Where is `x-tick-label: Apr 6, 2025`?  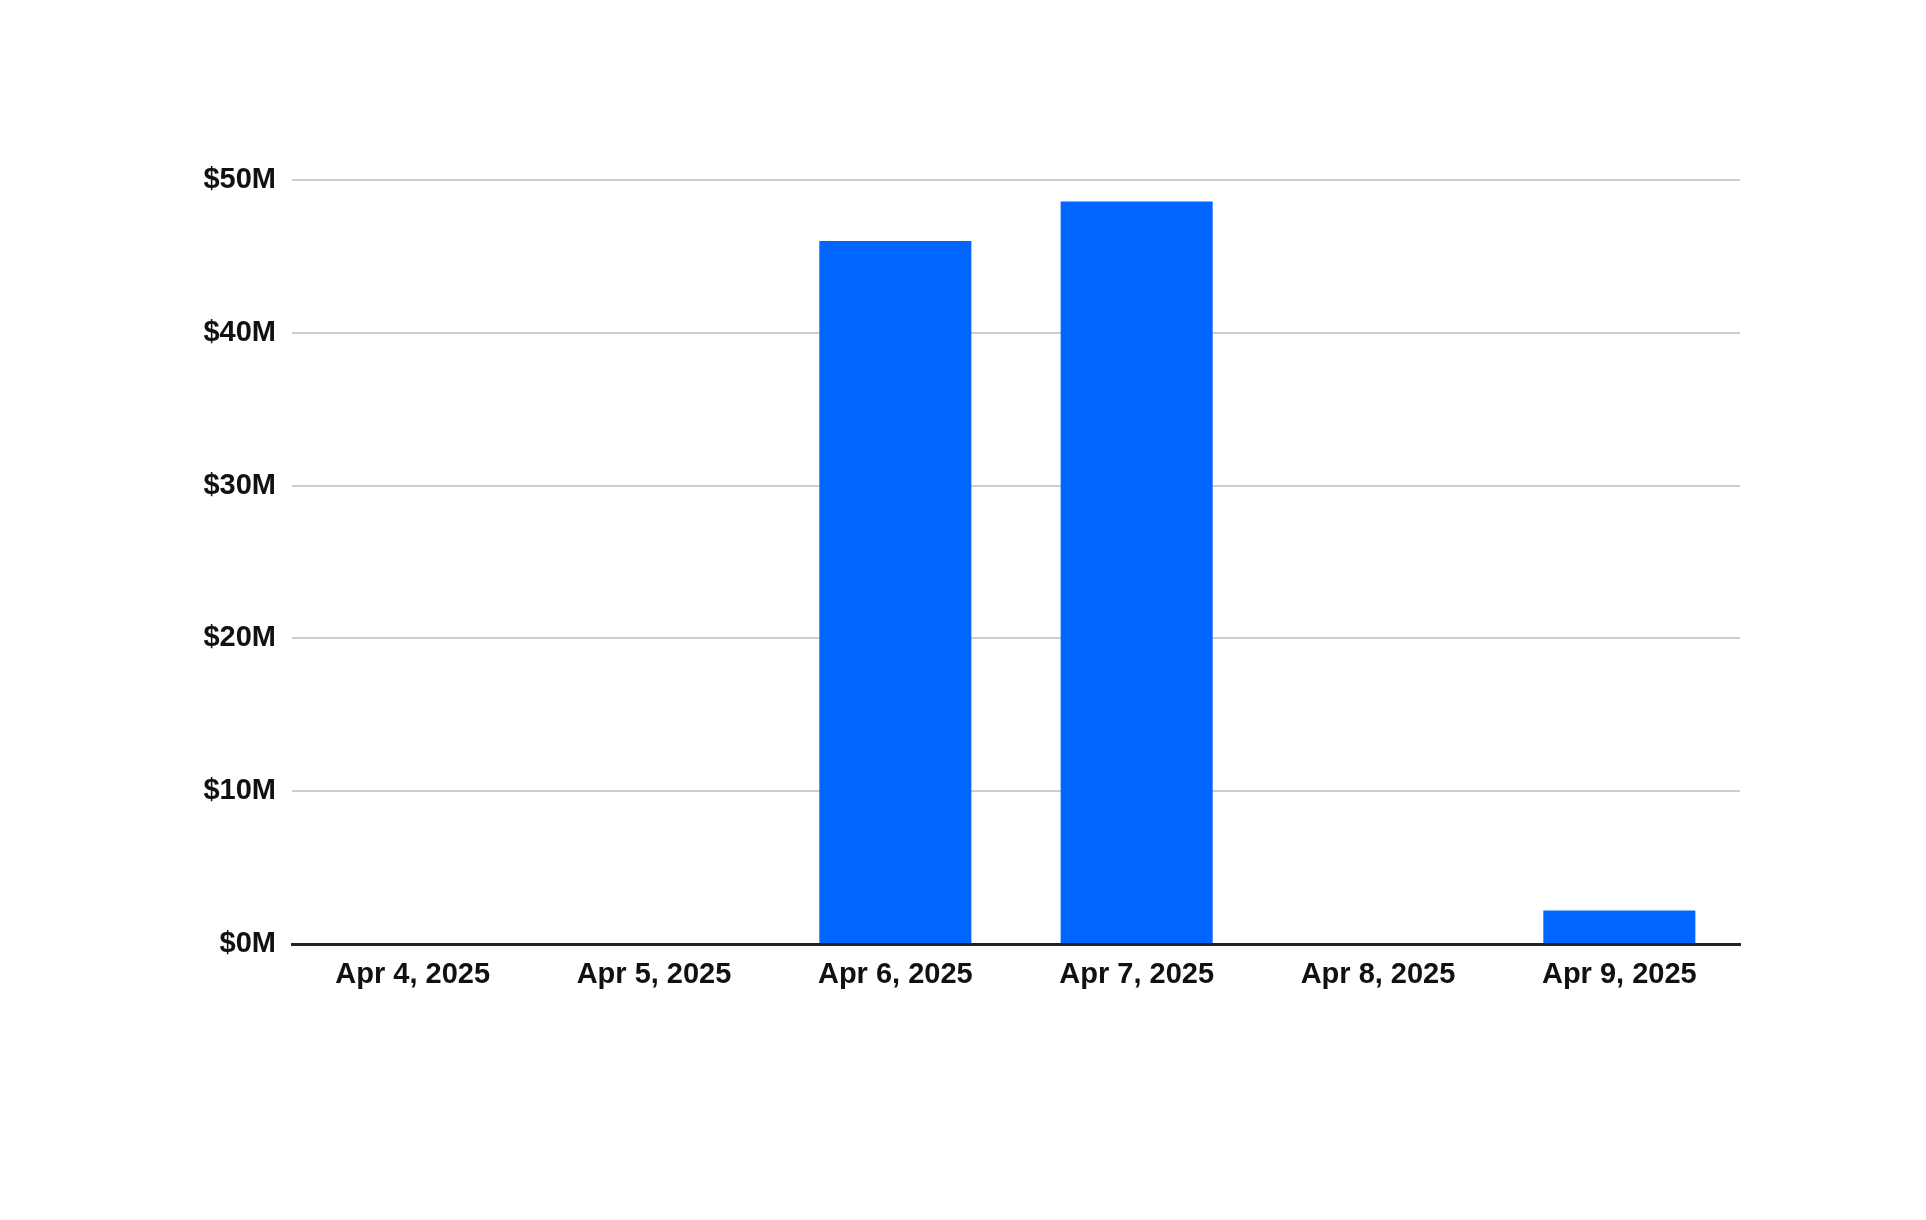 x-tick-label: Apr 6, 2025 is located at coordinates (895, 973).